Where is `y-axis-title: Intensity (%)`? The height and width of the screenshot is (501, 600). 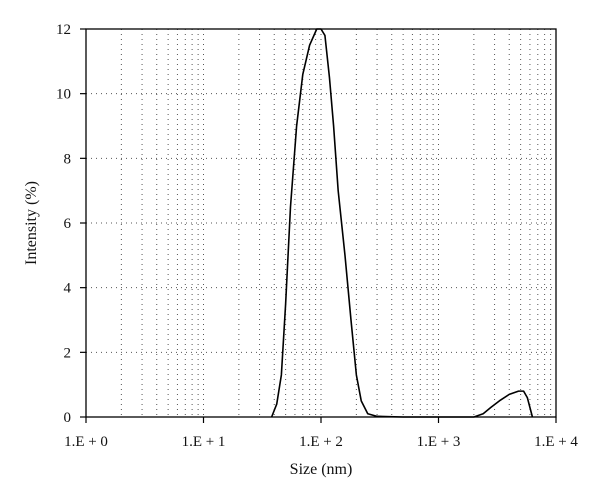
y-axis-title: Intensity (%) is located at coordinates (31, 223).